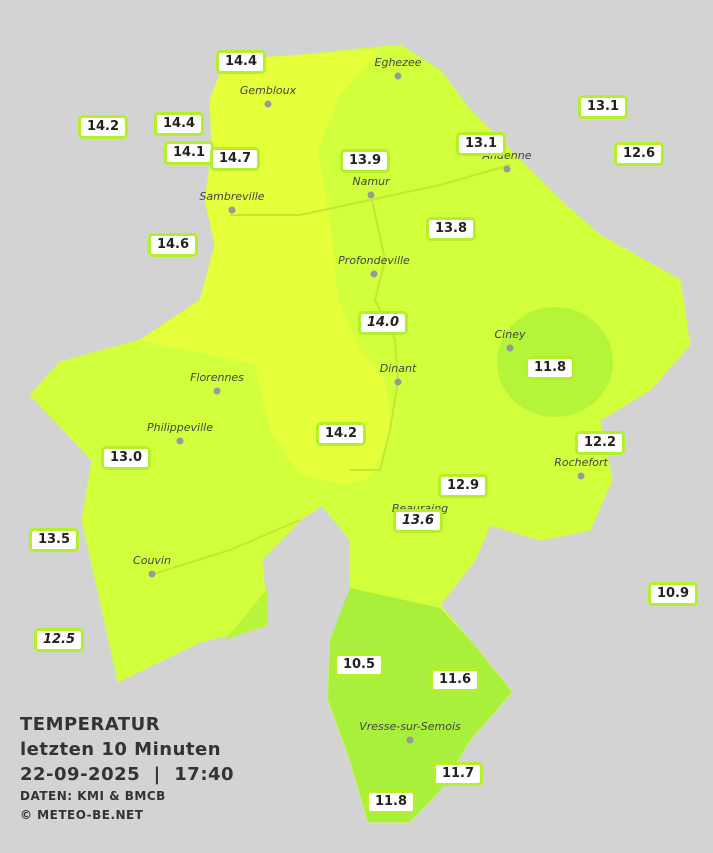 The height and width of the screenshot is (853, 713). I want to click on station-value: 10.9, so click(673, 594).